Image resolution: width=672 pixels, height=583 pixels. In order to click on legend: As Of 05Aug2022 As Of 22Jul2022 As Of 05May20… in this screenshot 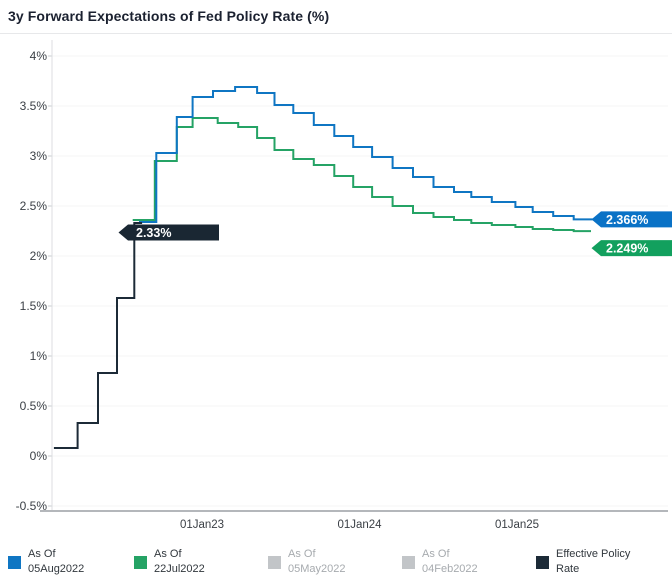, I will do `click(336, 562)`.